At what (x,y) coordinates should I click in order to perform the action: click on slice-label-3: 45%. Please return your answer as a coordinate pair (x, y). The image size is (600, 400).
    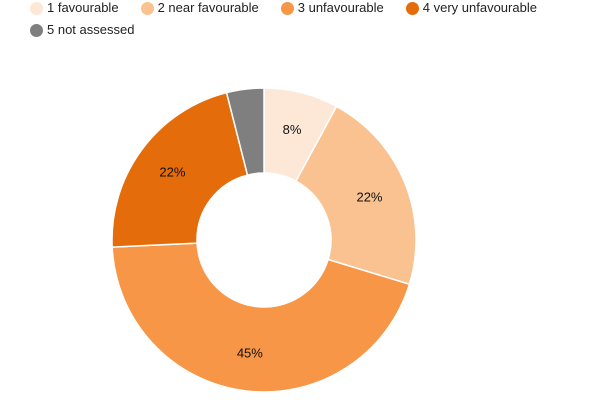
    Looking at the image, I should click on (250, 353).